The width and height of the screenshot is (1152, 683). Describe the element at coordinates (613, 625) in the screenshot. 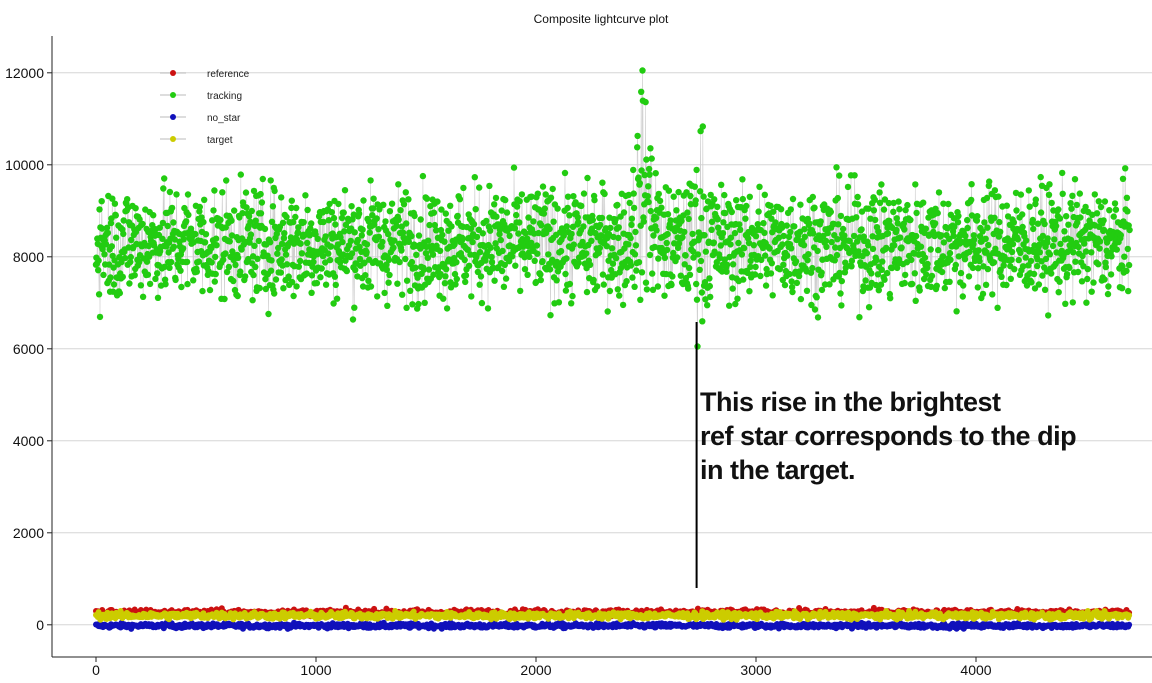

I see `series-no_star` at that location.